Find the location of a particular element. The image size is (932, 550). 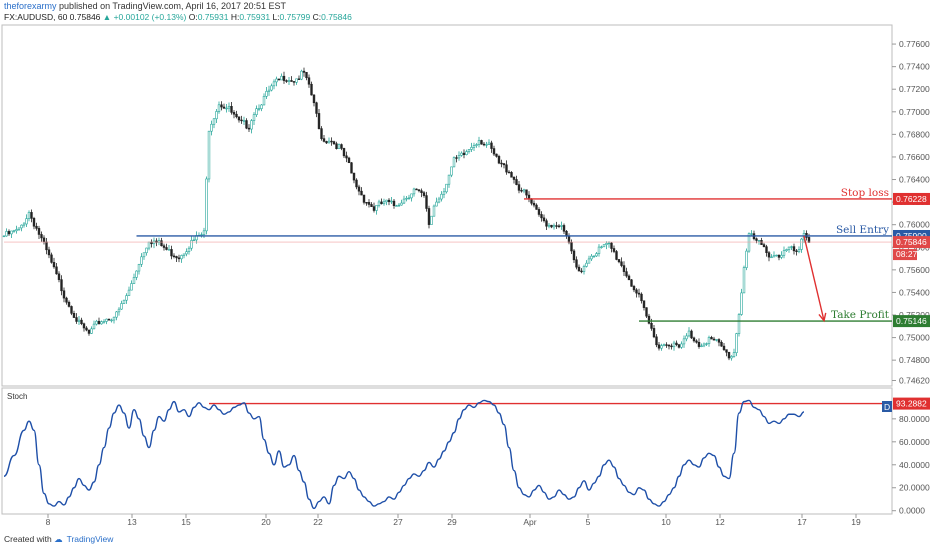

price-tick-label: 0.76000 is located at coordinates (914, 225).